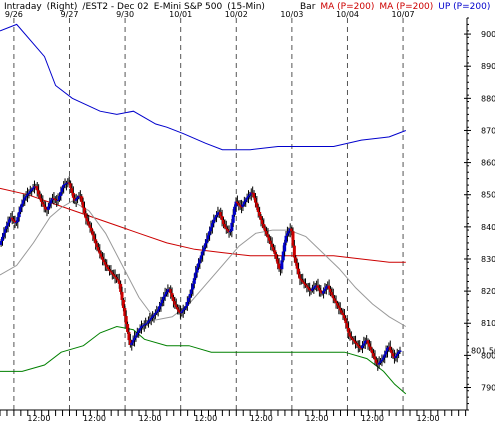  What do you see at coordinates (180, 14) in the screenshot?
I see `session-date-label: 10/01` at bounding box center [180, 14].